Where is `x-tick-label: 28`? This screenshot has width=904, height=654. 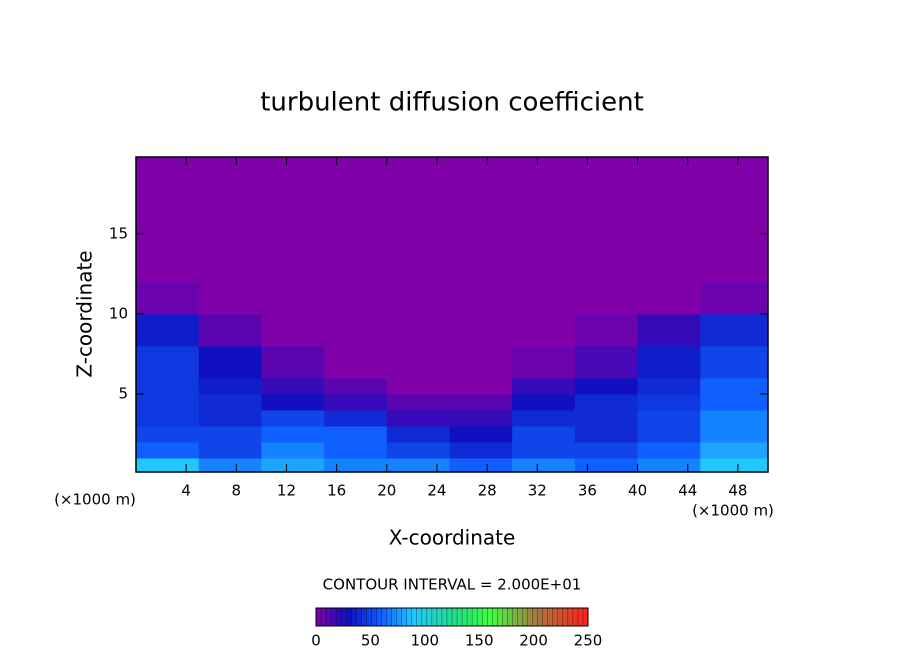 x-tick-label: 28 is located at coordinates (487, 491).